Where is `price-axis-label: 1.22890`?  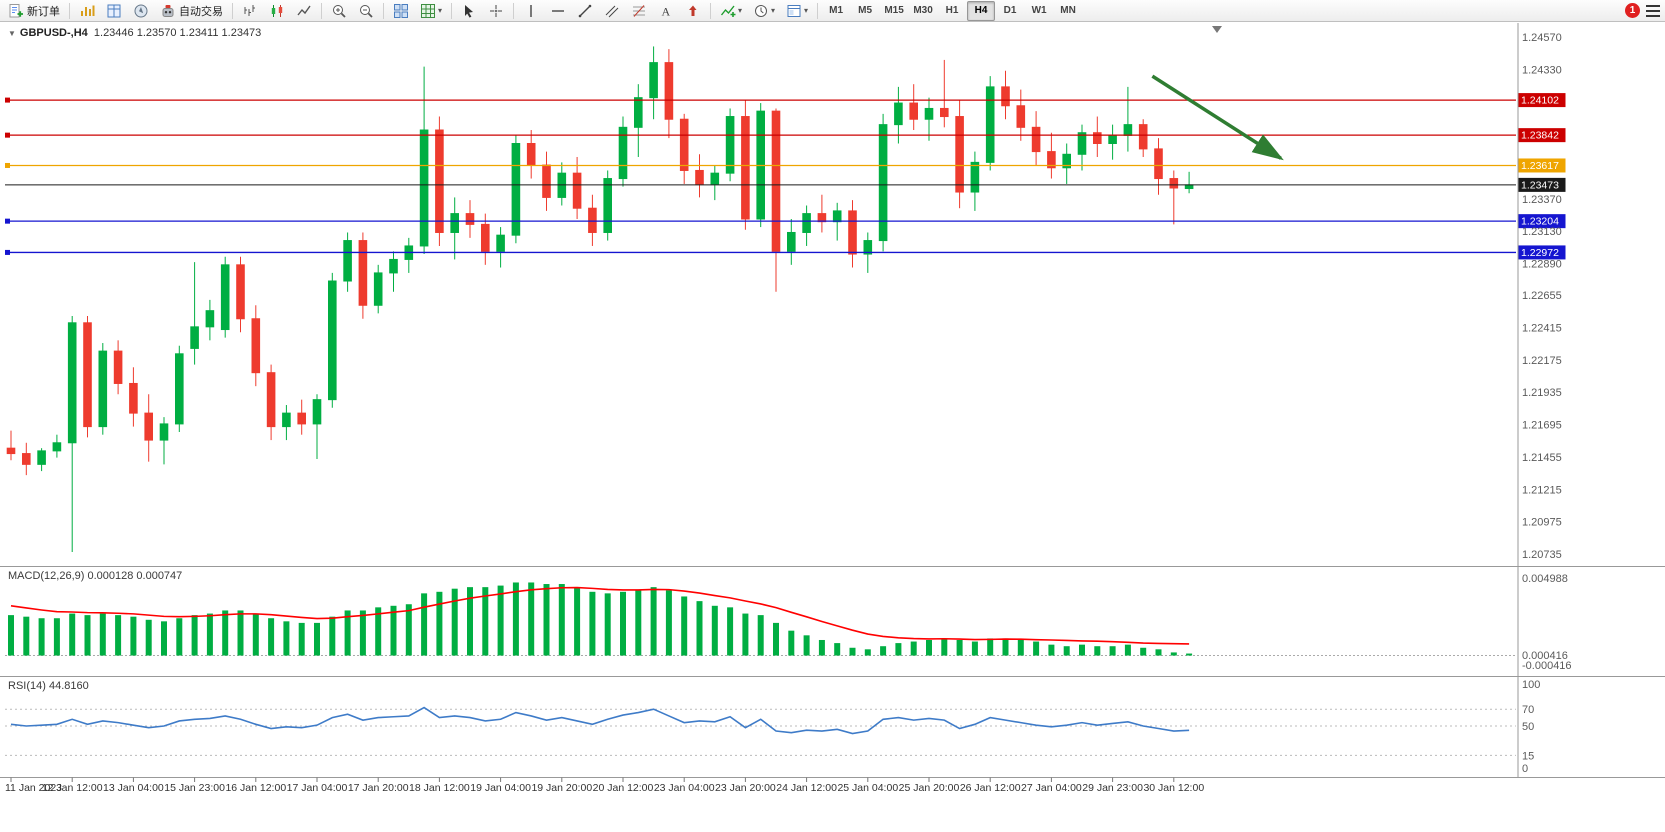 price-axis-label: 1.22890 is located at coordinates (1542, 264).